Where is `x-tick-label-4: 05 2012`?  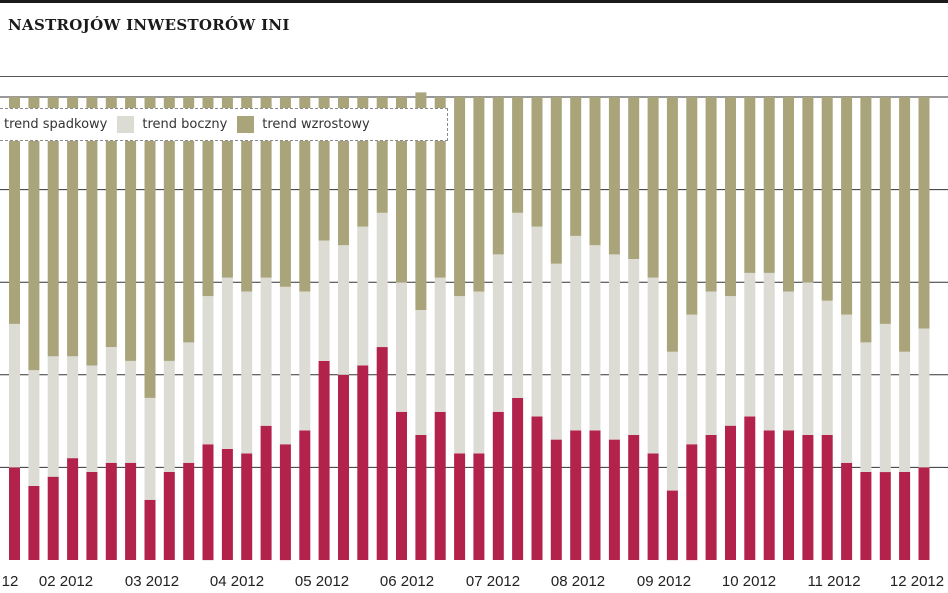 x-tick-label-4: 05 2012 is located at coordinates (322, 581).